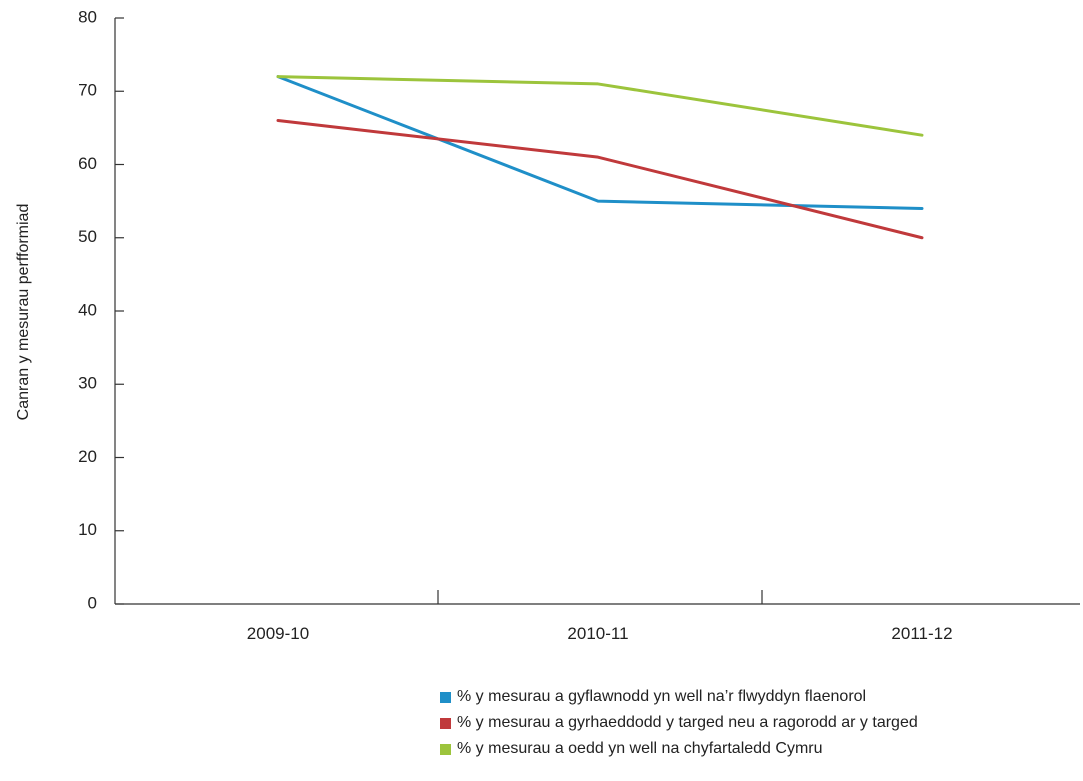  I want to click on y-tick-label: 80, so click(87, 16).